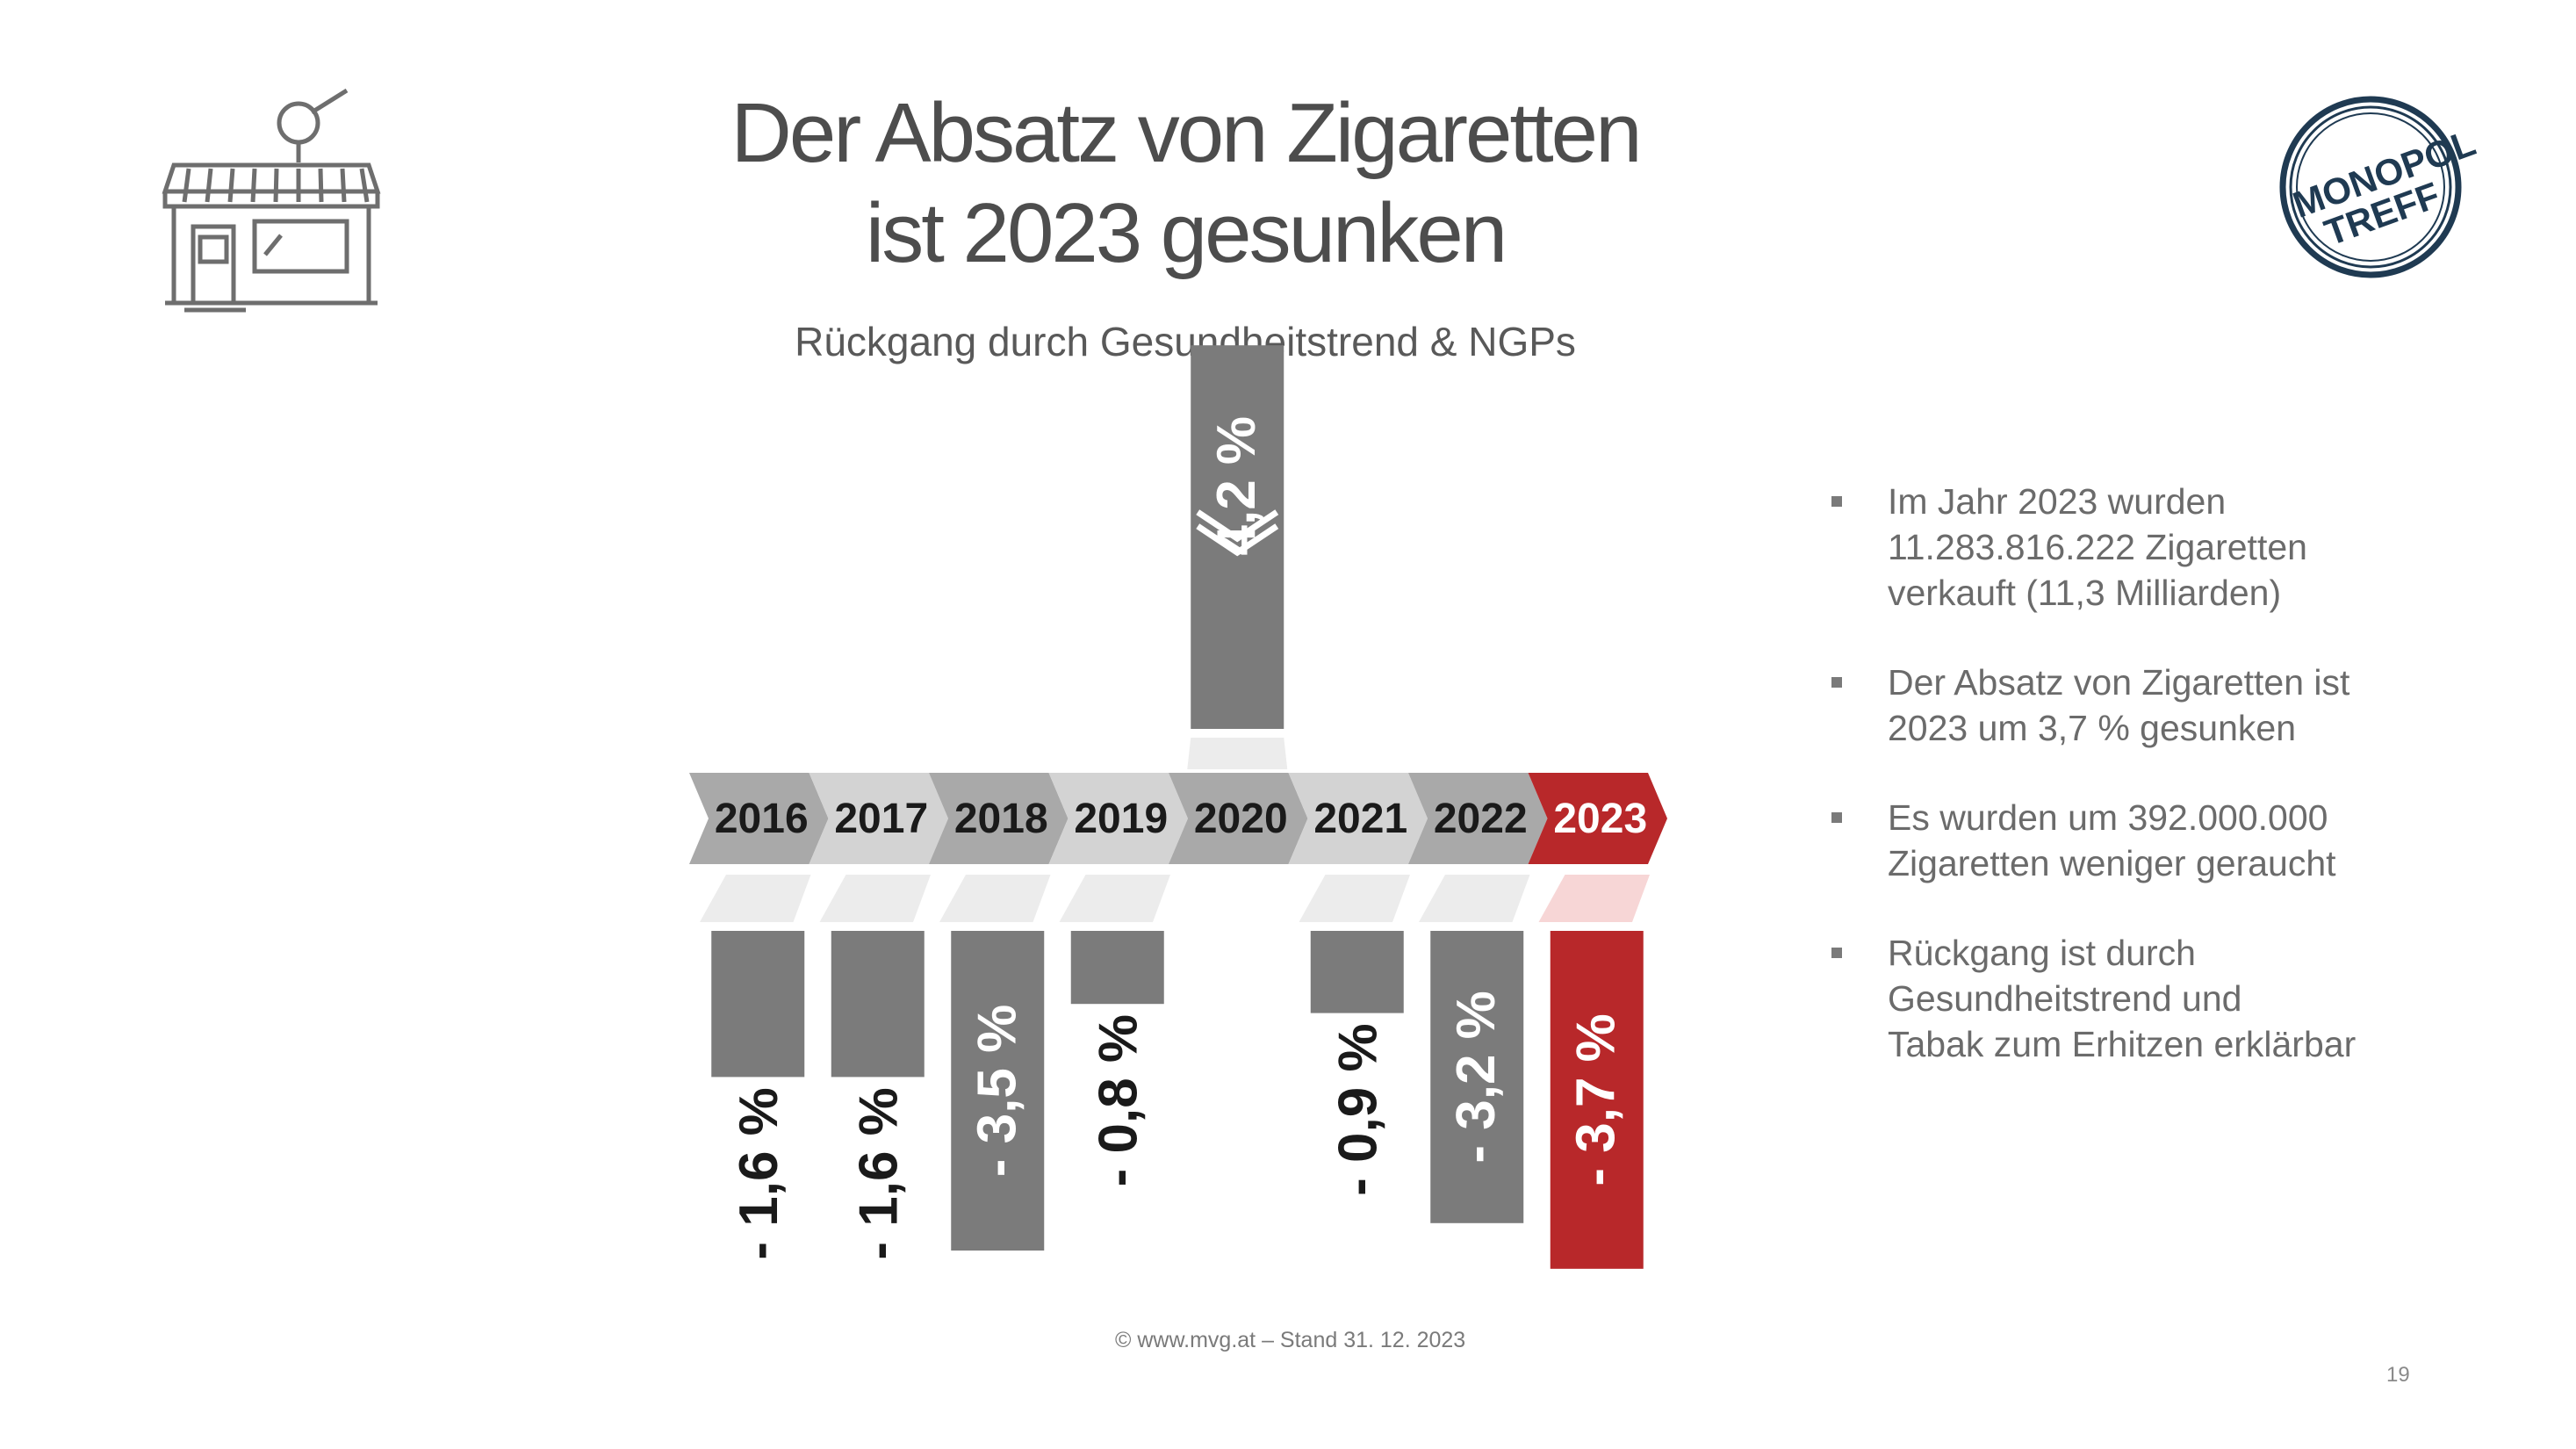  I want to click on year-label: 2019, so click(1121, 819).